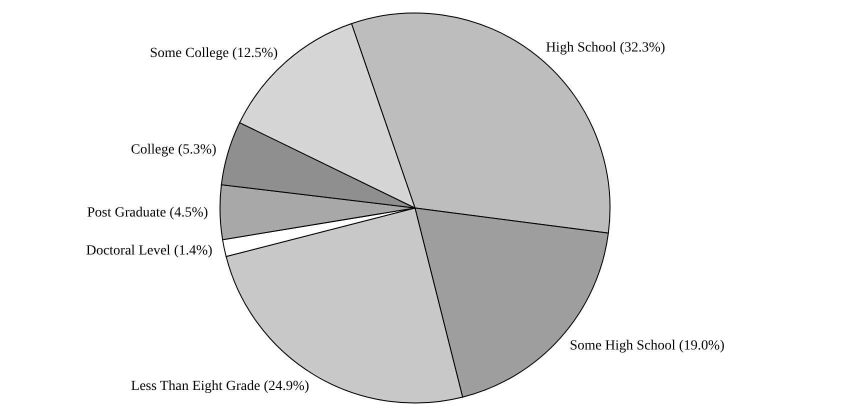 This screenshot has width=854, height=410. I want to click on slice-label: Doctoral Level (1.4%), so click(149, 251).